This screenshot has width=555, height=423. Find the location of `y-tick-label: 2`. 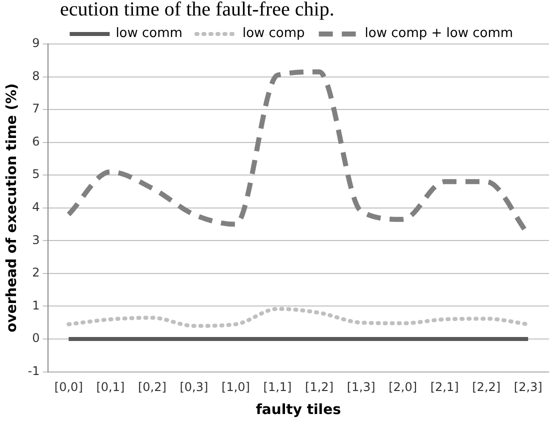

y-tick-label: 2 is located at coordinates (36, 273).